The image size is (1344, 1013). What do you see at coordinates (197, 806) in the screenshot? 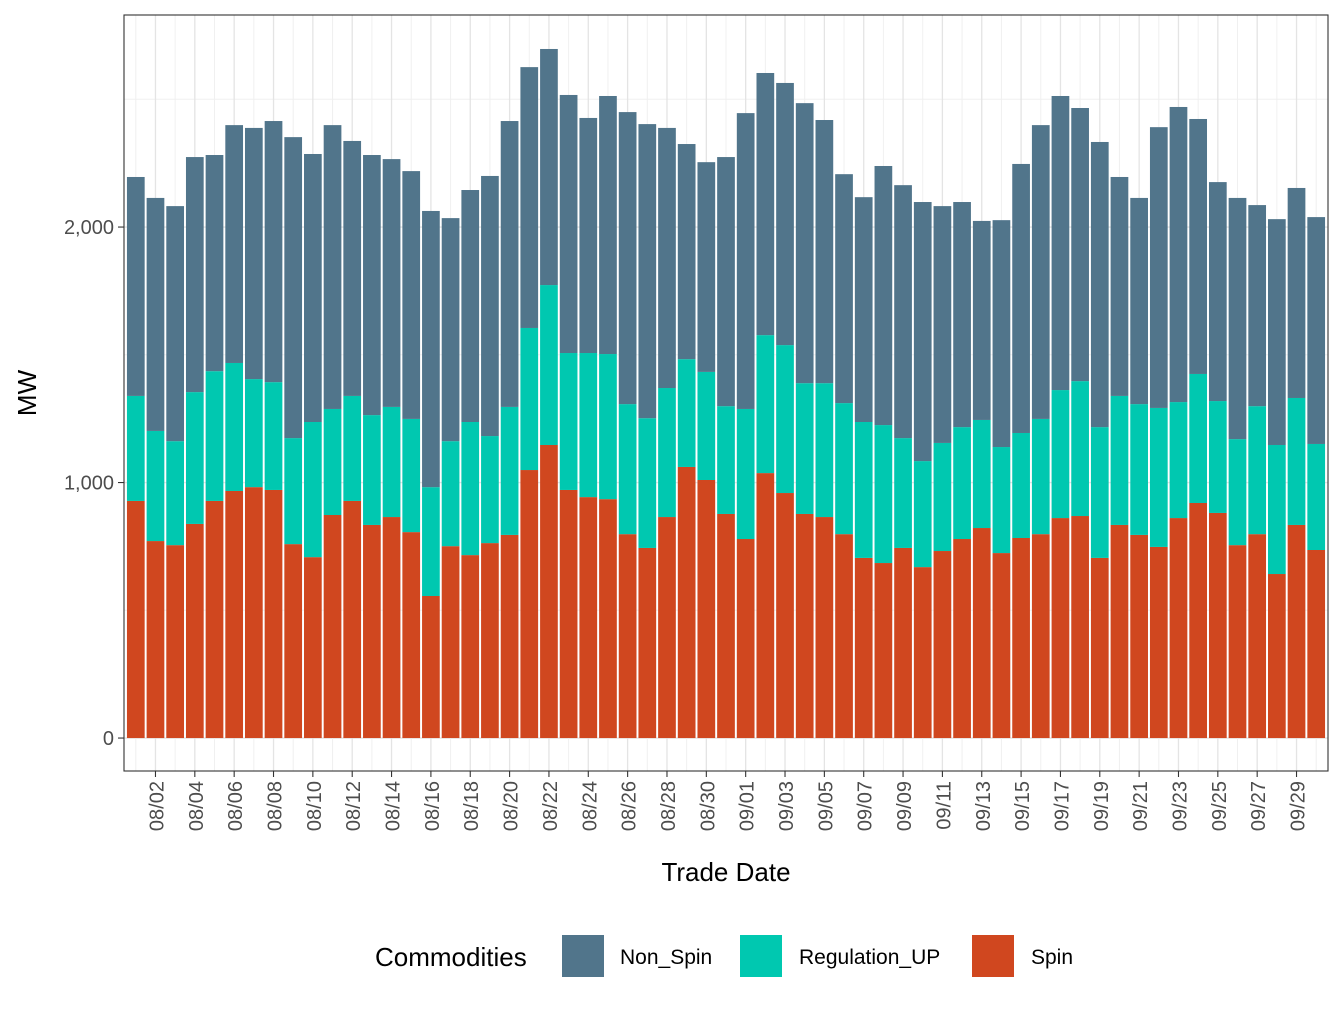
I see `x-tick-label: 08/04` at bounding box center [197, 806].